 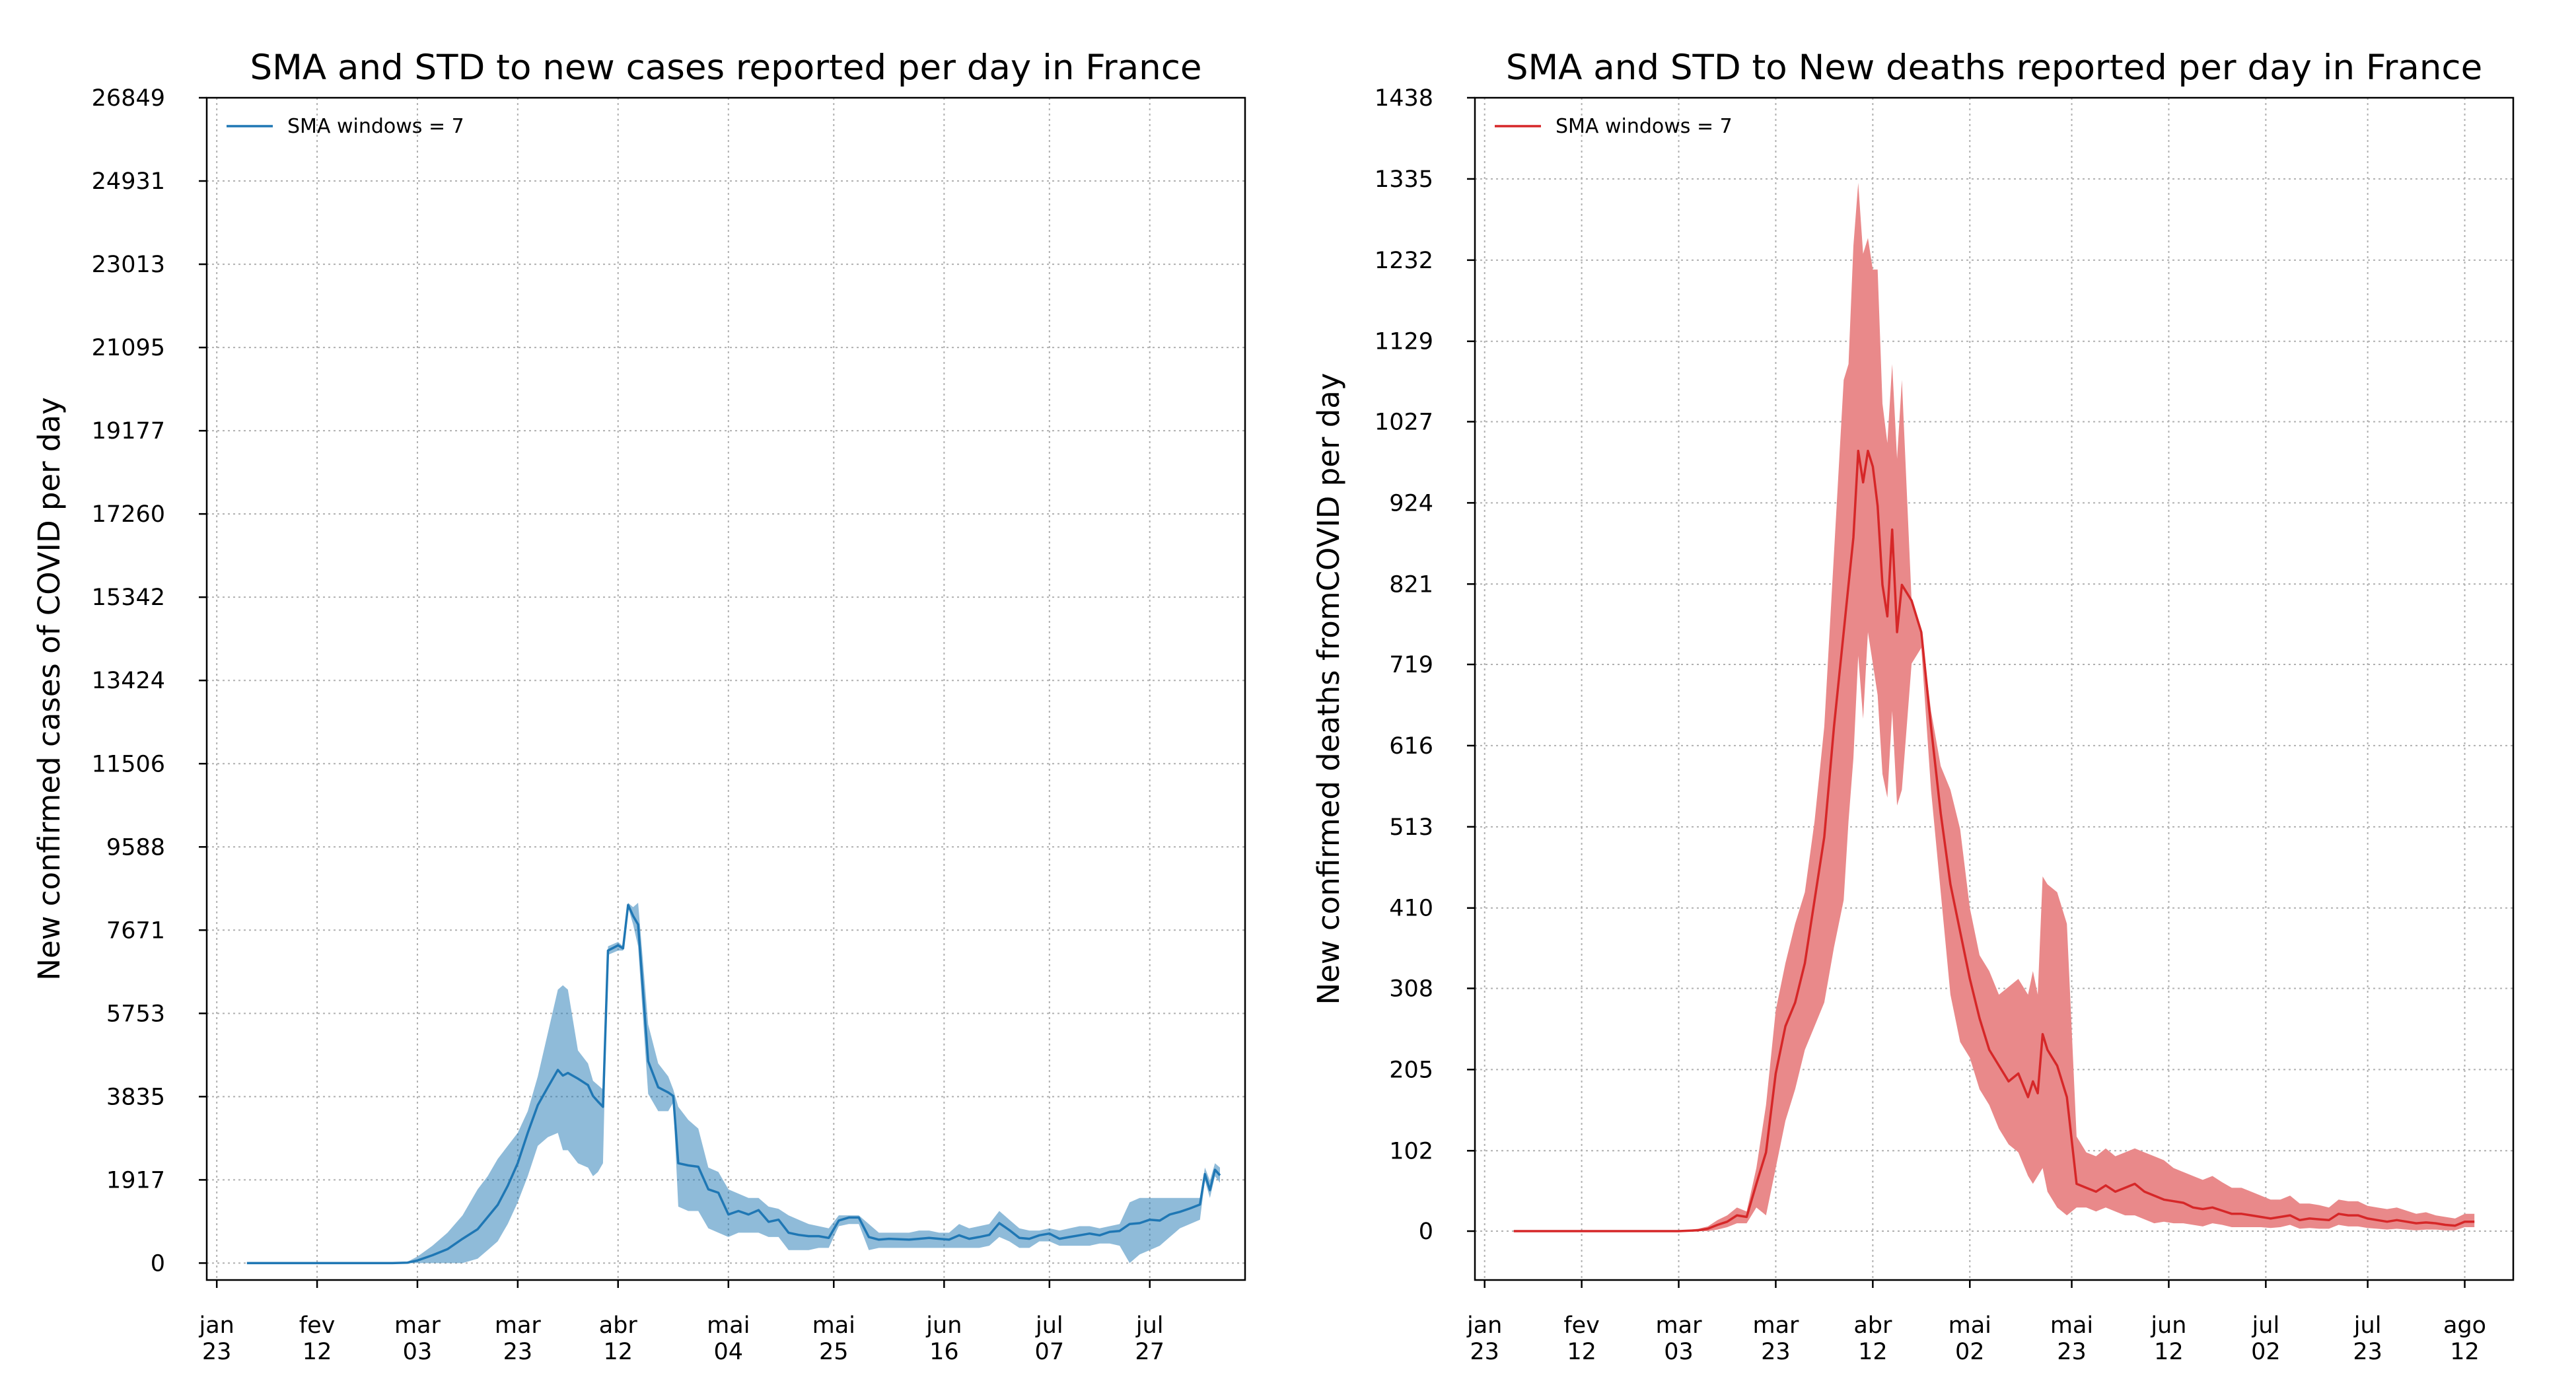 I want to click on x-tick-label-day: 25, so click(x=834, y=1352).